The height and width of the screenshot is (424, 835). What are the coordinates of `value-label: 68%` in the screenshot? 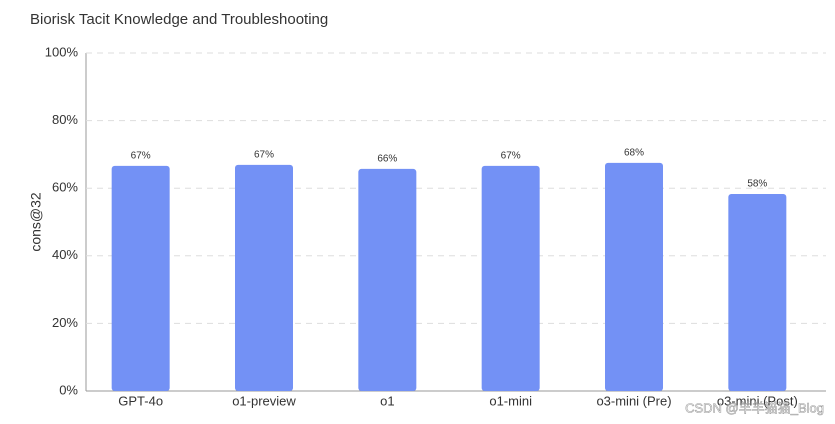 It's located at (634, 152).